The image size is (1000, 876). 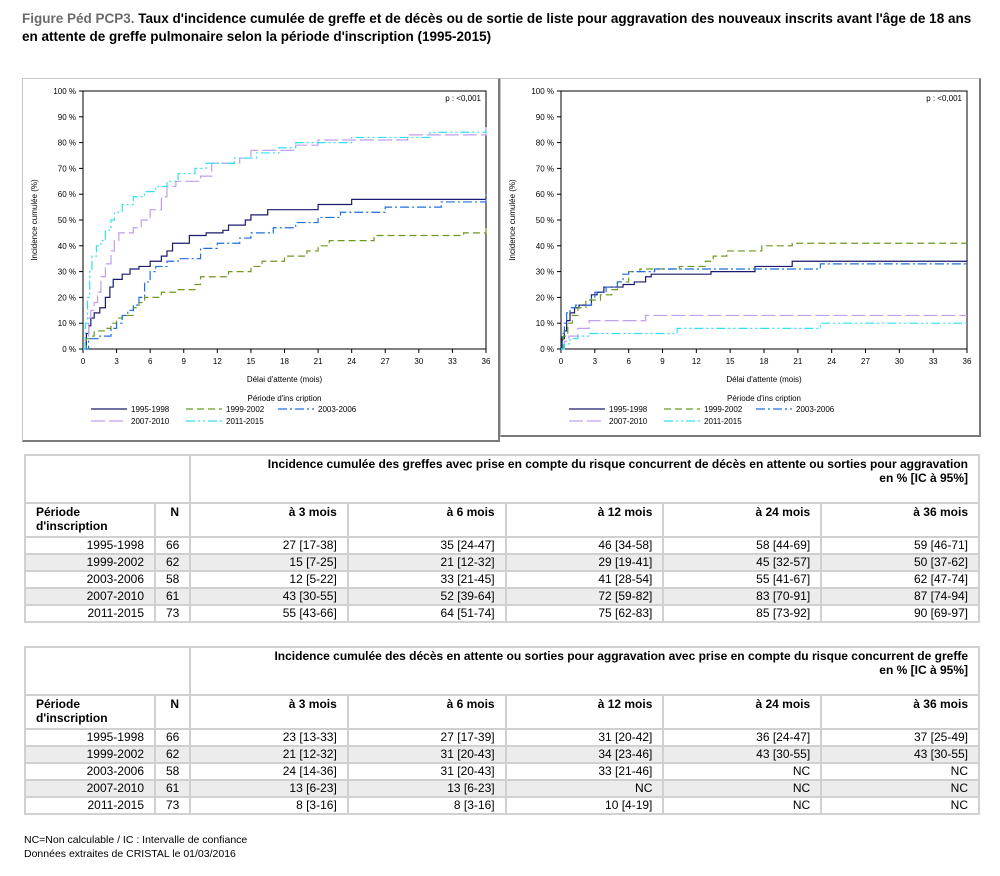 What do you see at coordinates (426, 545) in the screenshot?
I see `cell-value: 35 [24-47]` at bounding box center [426, 545].